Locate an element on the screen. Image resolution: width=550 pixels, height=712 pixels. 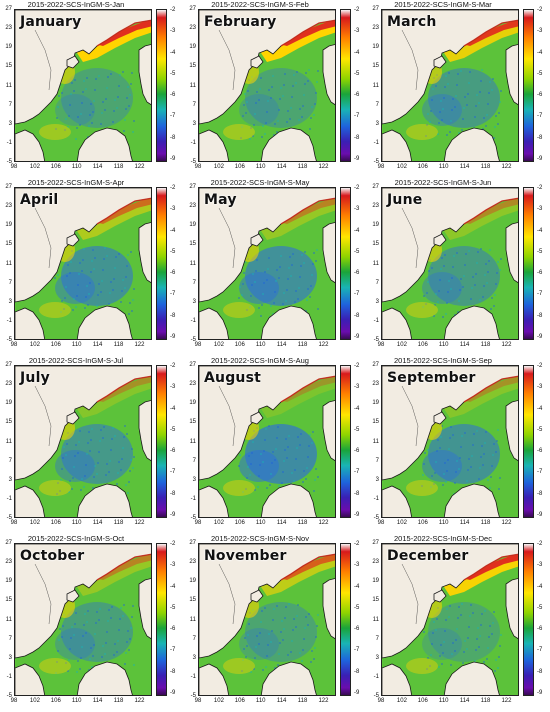
lat-tick-label: 23 is located at coordinates (192, 28).